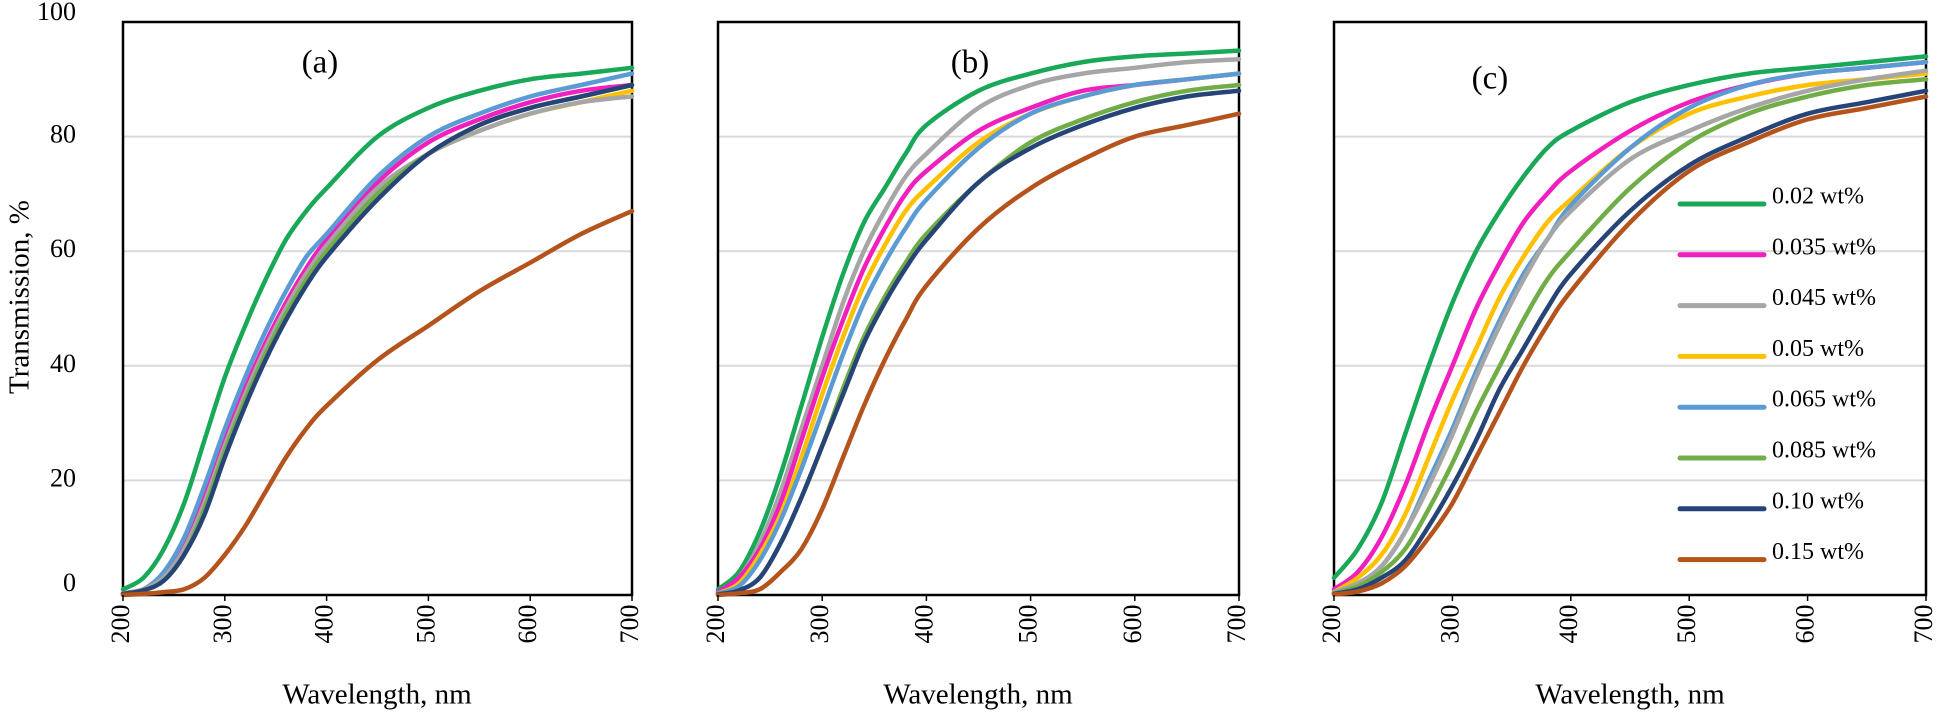 This screenshot has width=1937, height=715. Describe the element at coordinates (1132, 624) in the screenshot. I see `panel-b-x-tick-label-600: 600` at that location.